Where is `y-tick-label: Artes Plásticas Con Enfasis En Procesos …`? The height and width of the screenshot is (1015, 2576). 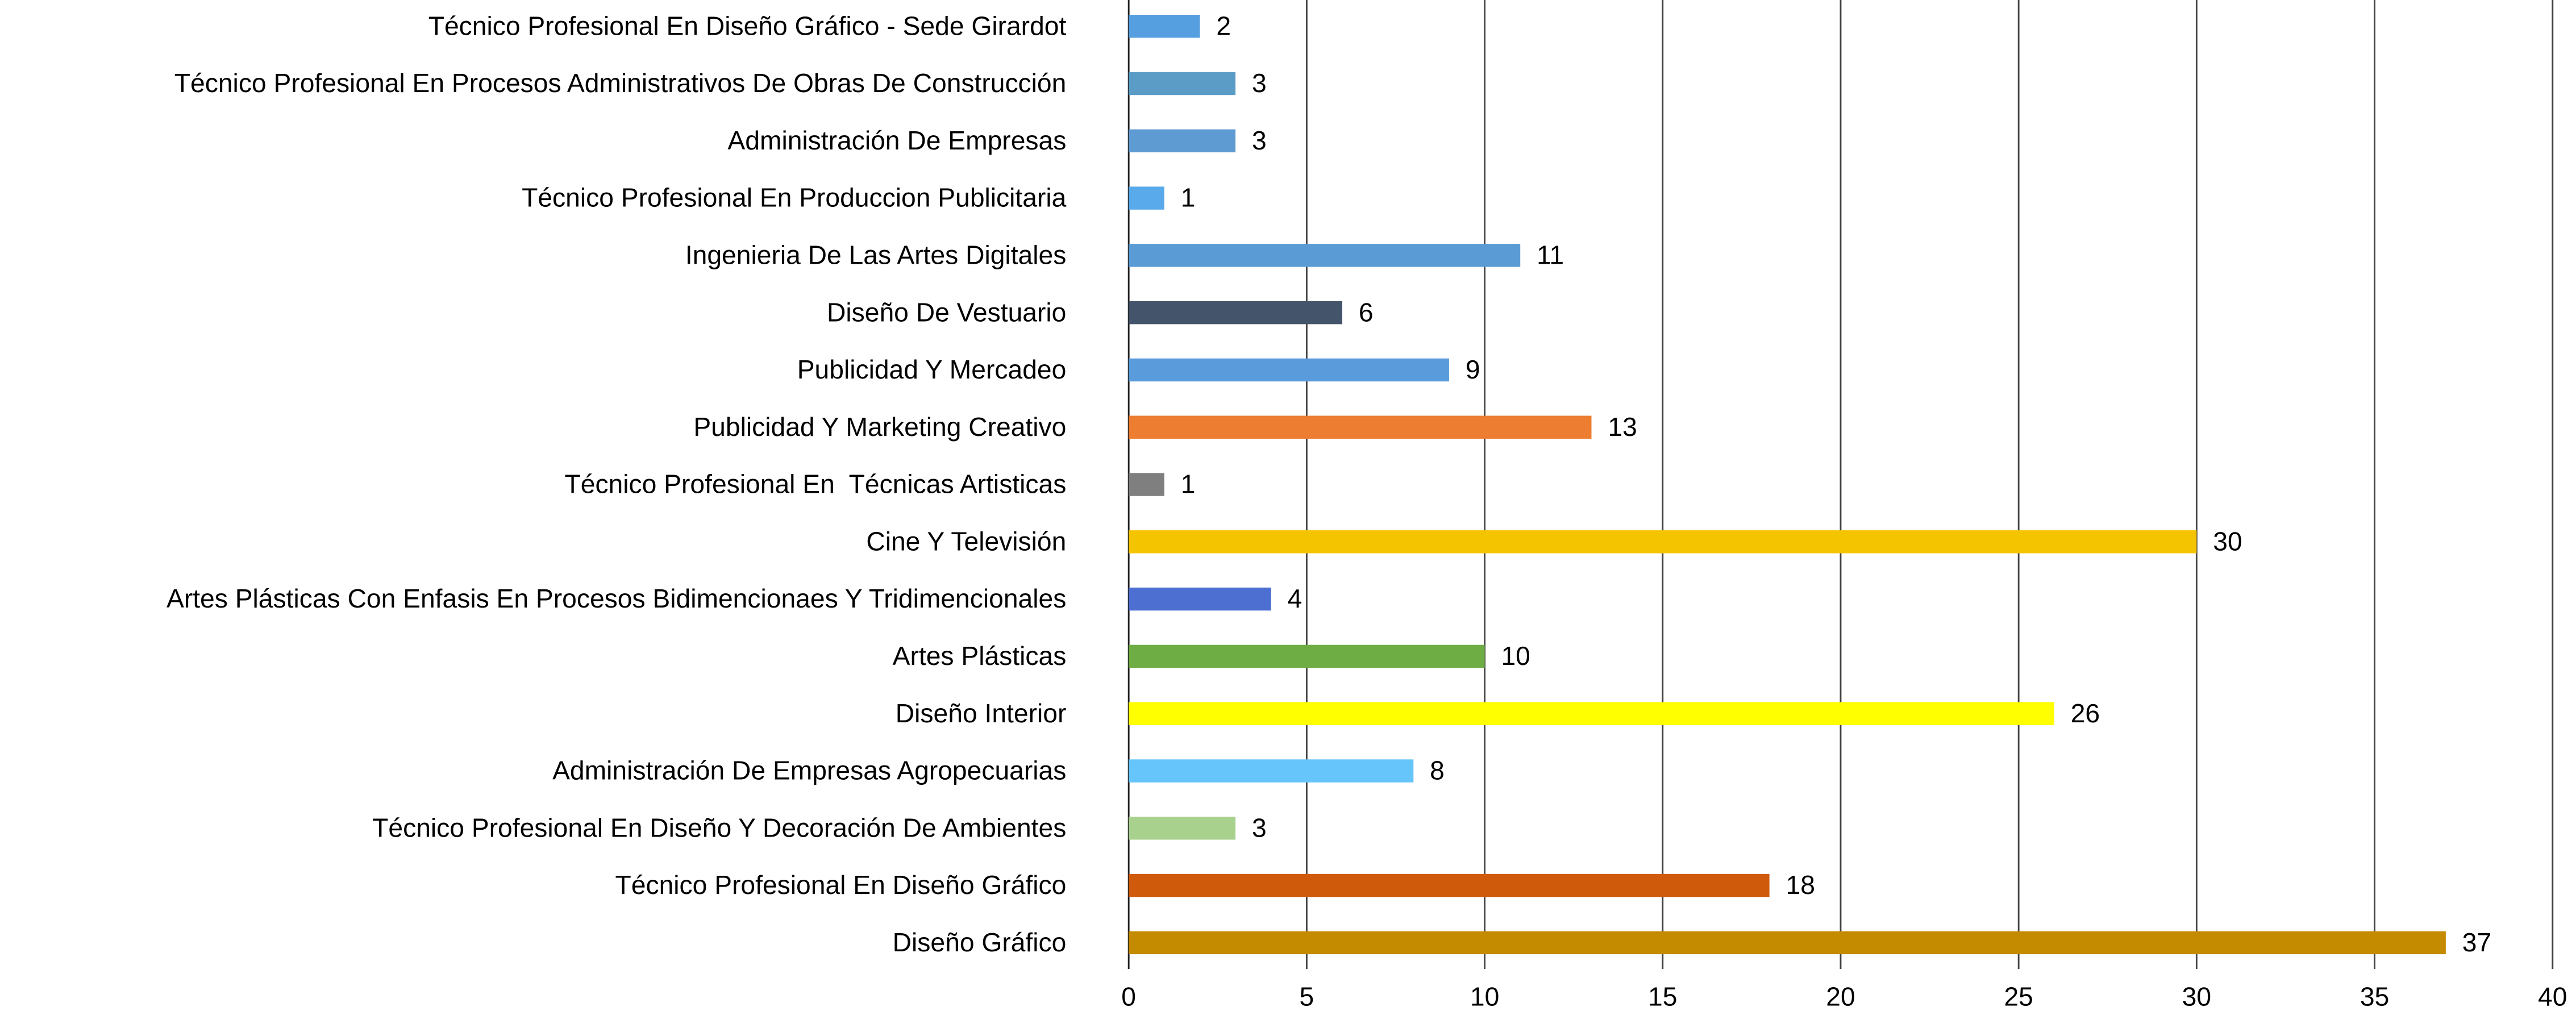
y-tick-label: Artes Plásticas Con Enfasis En Procesos … is located at coordinates (616, 598).